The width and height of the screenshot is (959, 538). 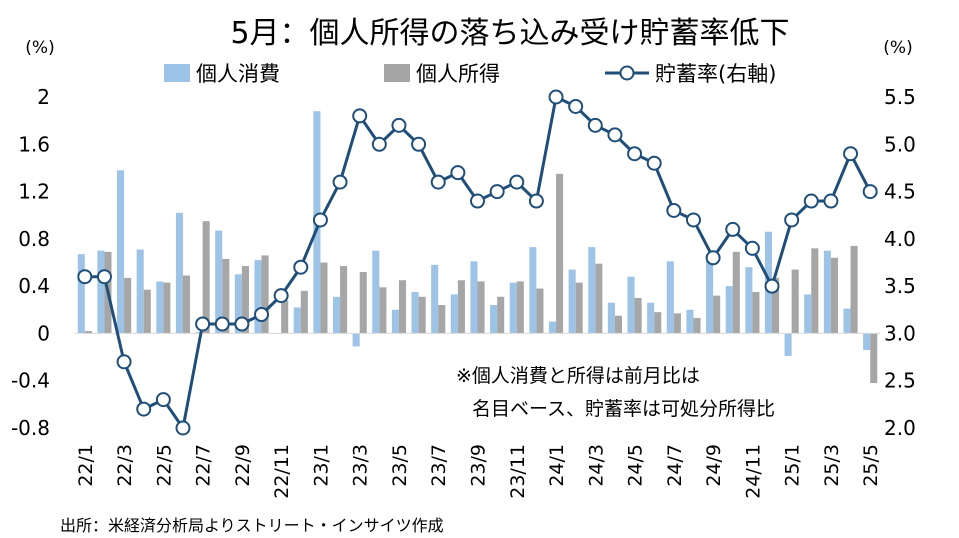 What do you see at coordinates (39, 48) in the screenshot?
I see `left-axis-unit: (%)` at bounding box center [39, 48].